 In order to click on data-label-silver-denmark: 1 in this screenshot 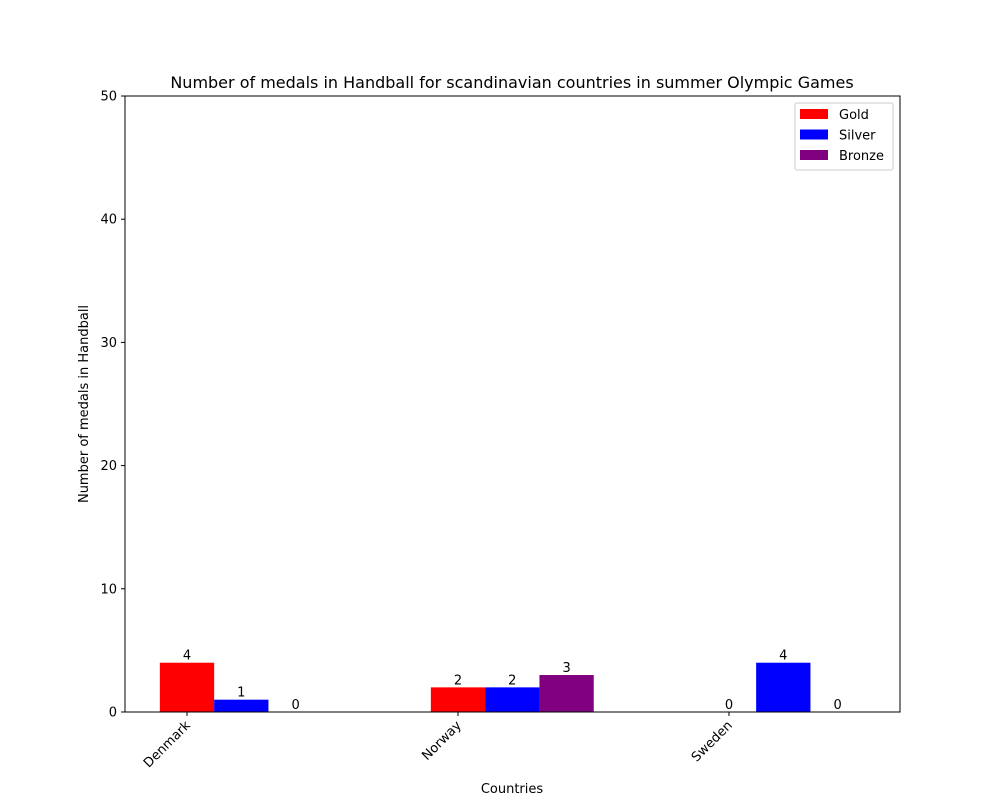, I will do `click(241, 693)`.